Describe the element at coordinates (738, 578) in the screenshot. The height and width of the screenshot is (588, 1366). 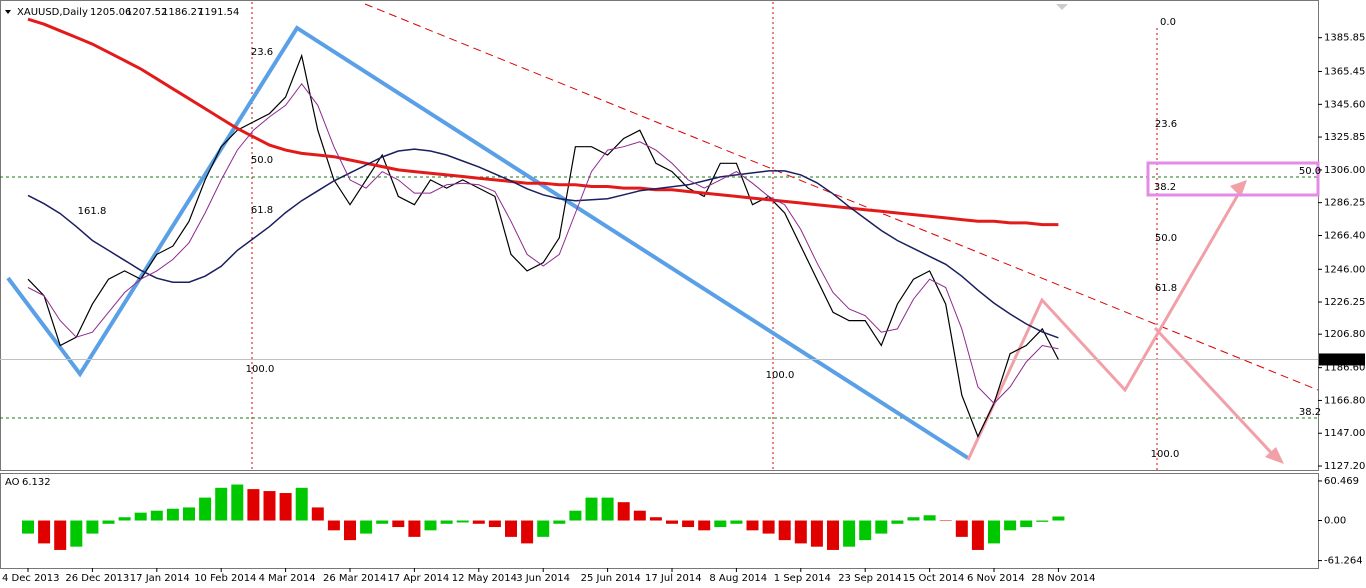
I see `x-tick-label: 8 Aug 2014` at that location.